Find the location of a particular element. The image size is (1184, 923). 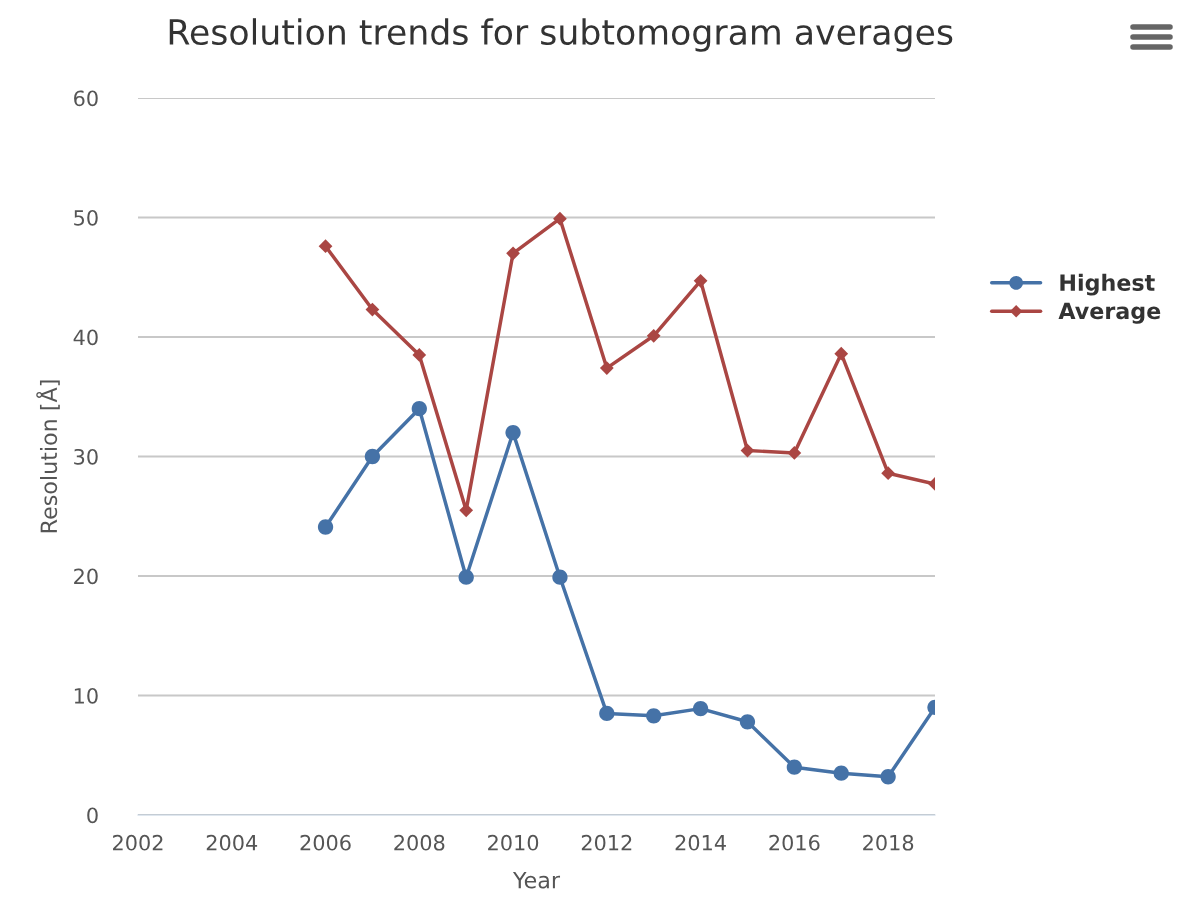

x-tick-label: 2008 is located at coordinates (419, 842).